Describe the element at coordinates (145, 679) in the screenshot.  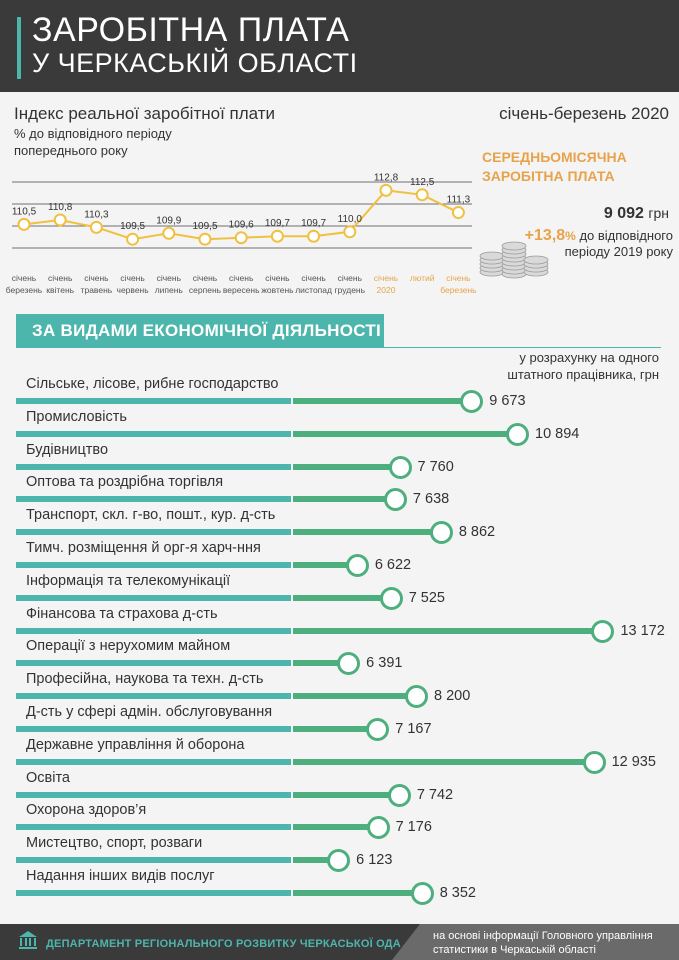
I see `category-label: Професійна, наукова та техн. д-сть` at that location.